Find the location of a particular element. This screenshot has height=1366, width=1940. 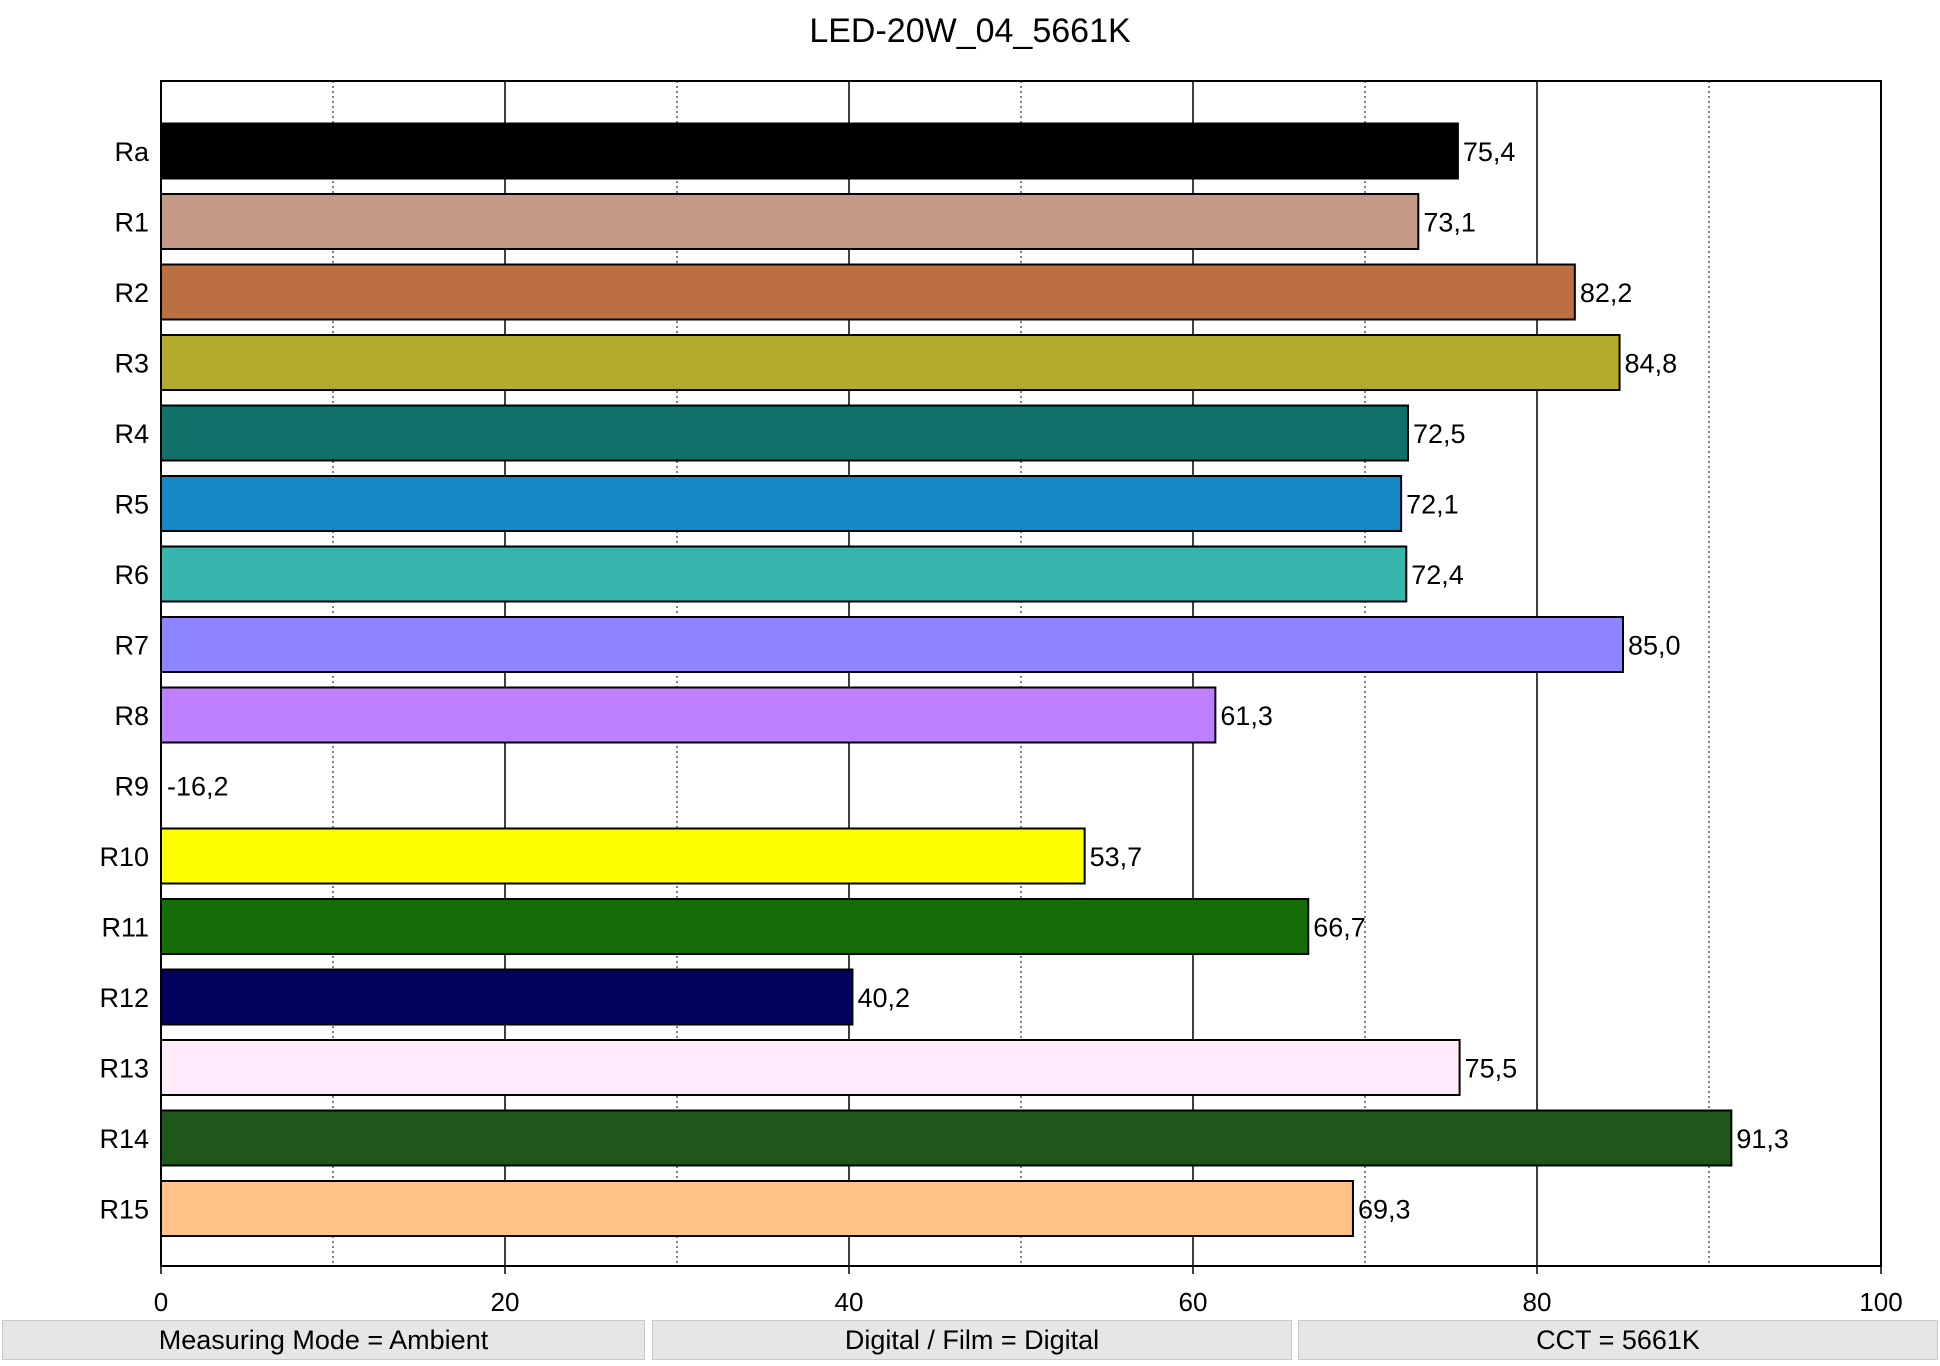

category-label: R8 is located at coordinates (131, 716).